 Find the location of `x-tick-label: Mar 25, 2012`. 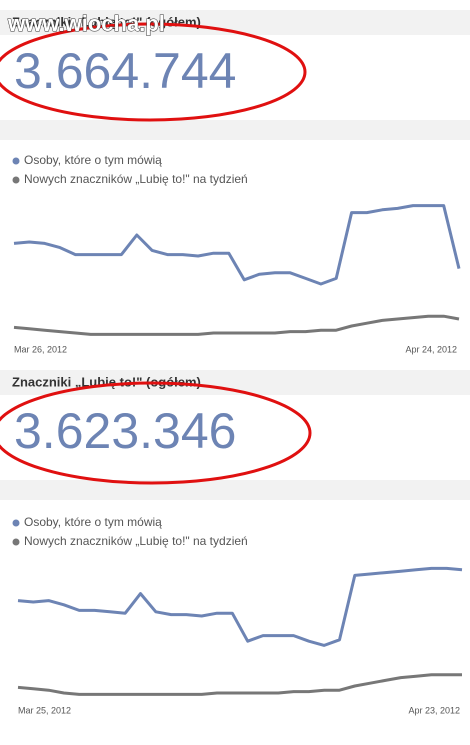

x-tick-label: Mar 25, 2012 is located at coordinates (44, 710).